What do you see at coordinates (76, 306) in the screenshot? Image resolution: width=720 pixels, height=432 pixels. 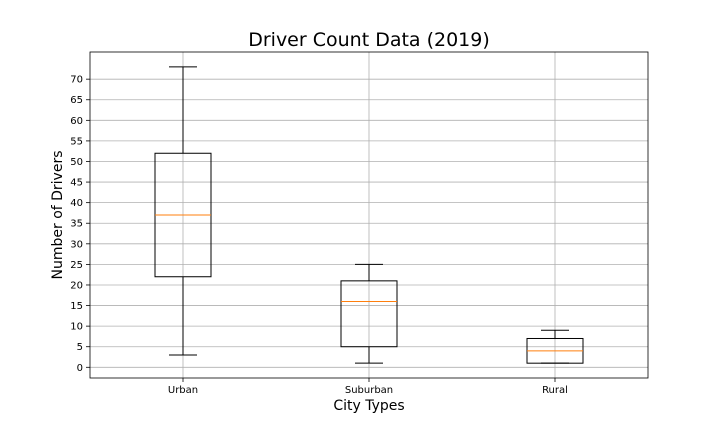 I see `y-tick-label: 15` at bounding box center [76, 306].